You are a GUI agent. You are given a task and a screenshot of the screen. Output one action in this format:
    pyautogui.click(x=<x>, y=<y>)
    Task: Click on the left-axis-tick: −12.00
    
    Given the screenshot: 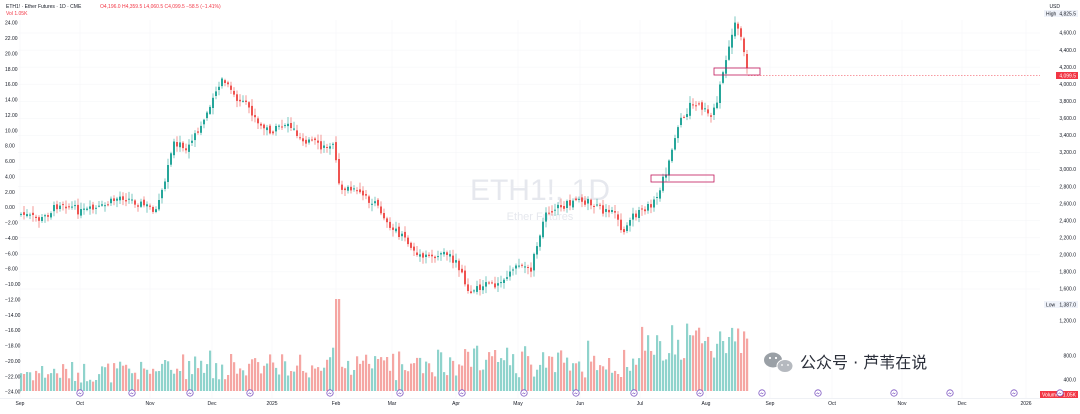 What is the action you would take?
    pyautogui.click(x=13, y=300)
    